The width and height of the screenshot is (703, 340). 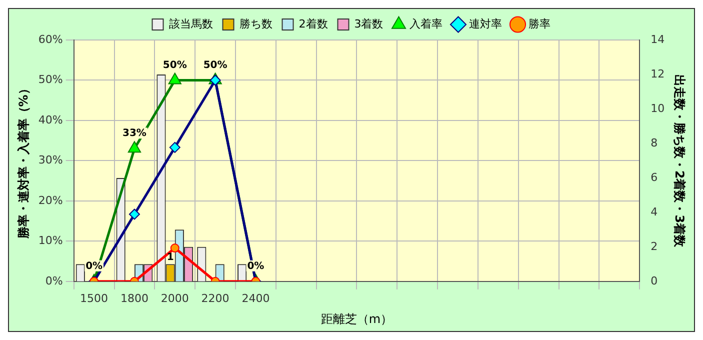 What do you see at coordinates (654, 177) in the screenshot?
I see `y2-tick-label: 6` at bounding box center [654, 177].